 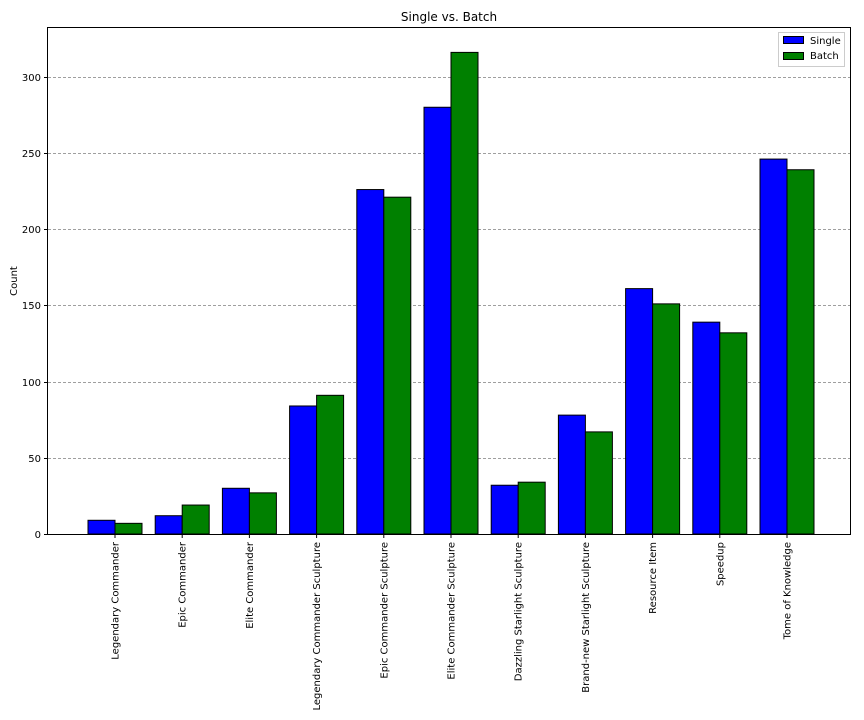 I want to click on x-tick-label: Epic Commander, so click(x=183, y=584).